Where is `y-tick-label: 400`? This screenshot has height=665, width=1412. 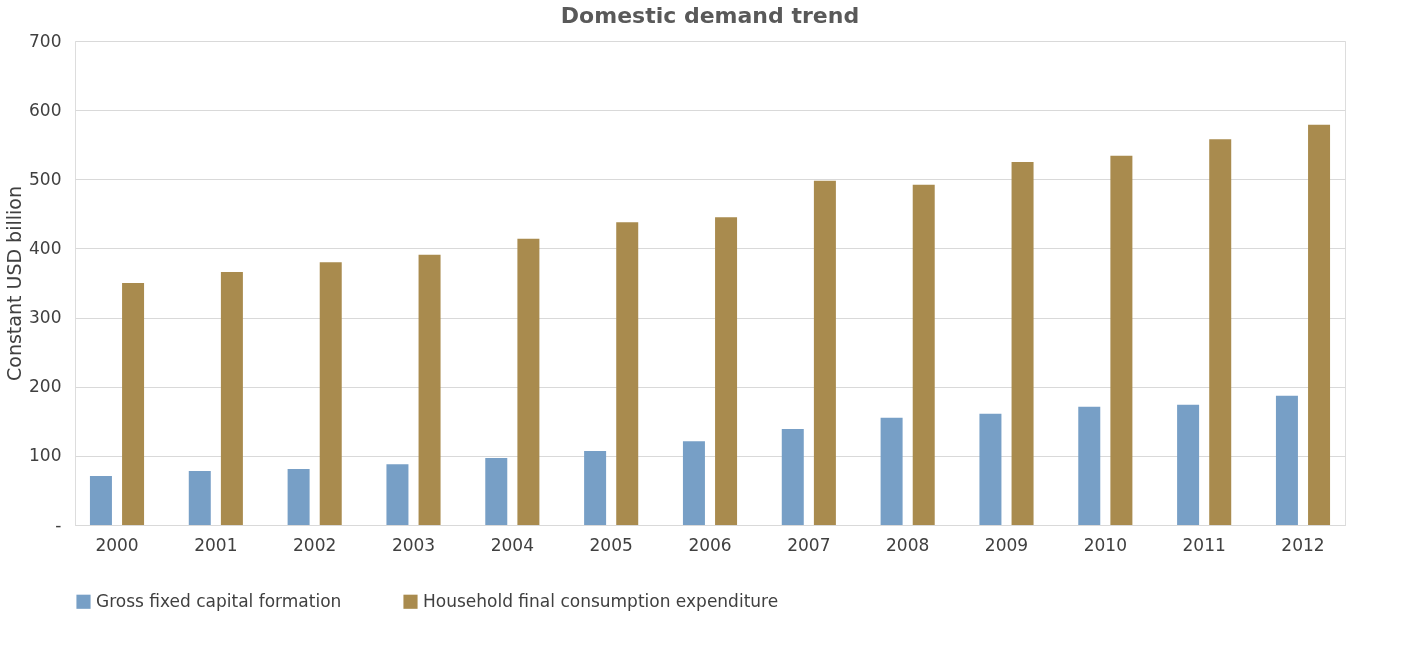 y-tick-label: 400 is located at coordinates (45, 247).